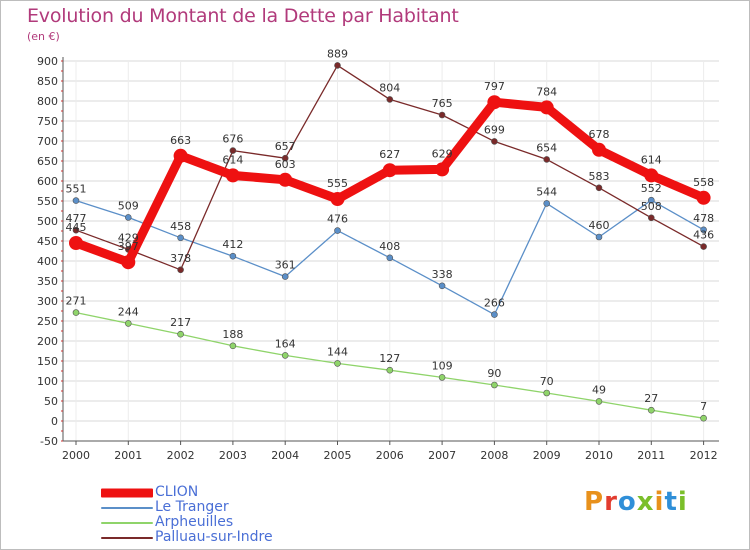  I want to click on x-tick-label: 2007, so click(442, 455).